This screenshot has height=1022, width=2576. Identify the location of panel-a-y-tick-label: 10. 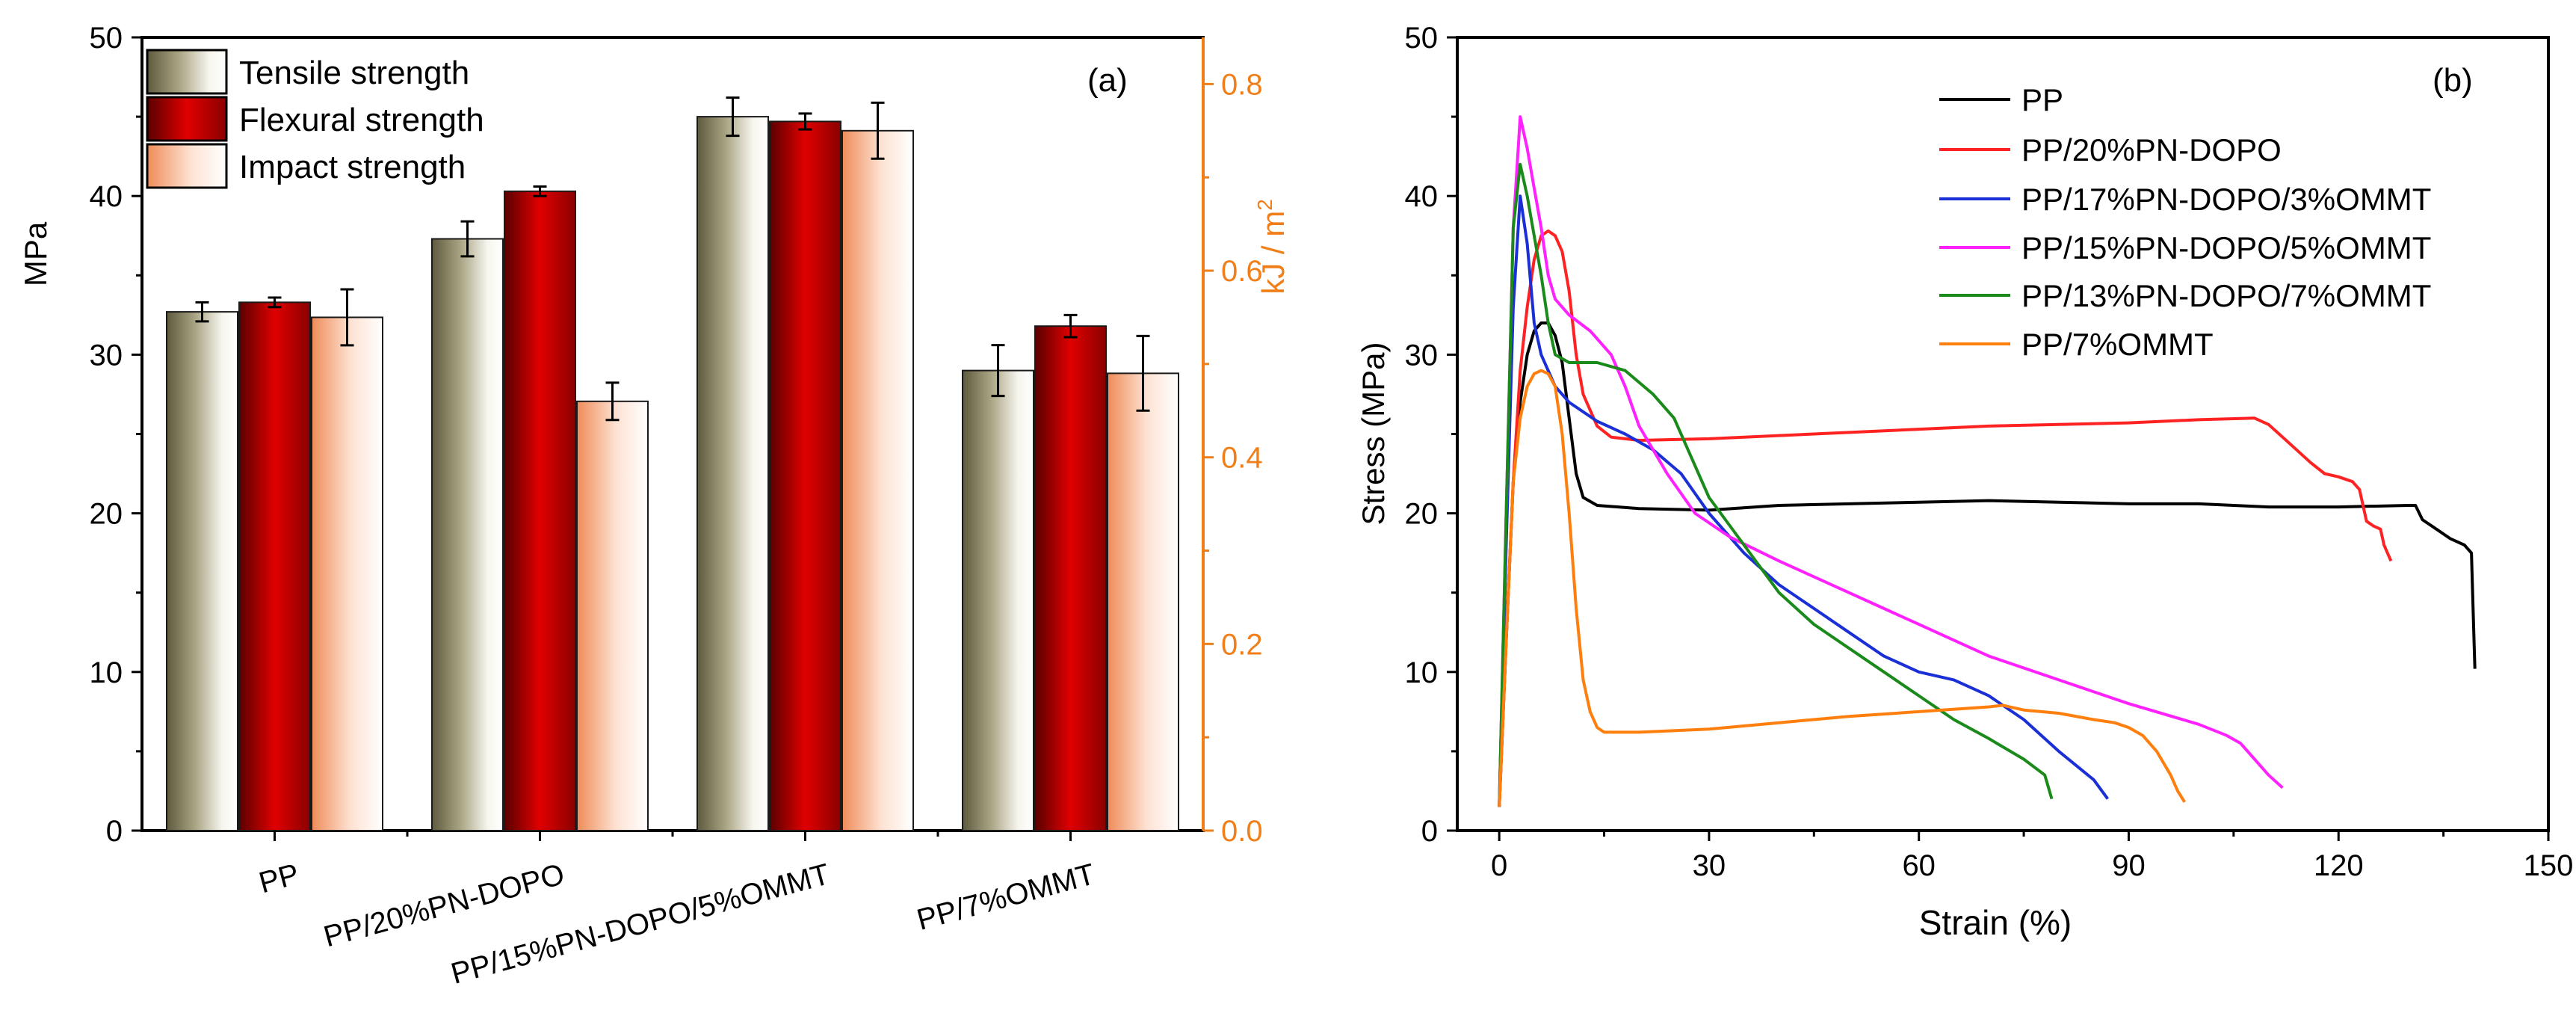
(107, 672).